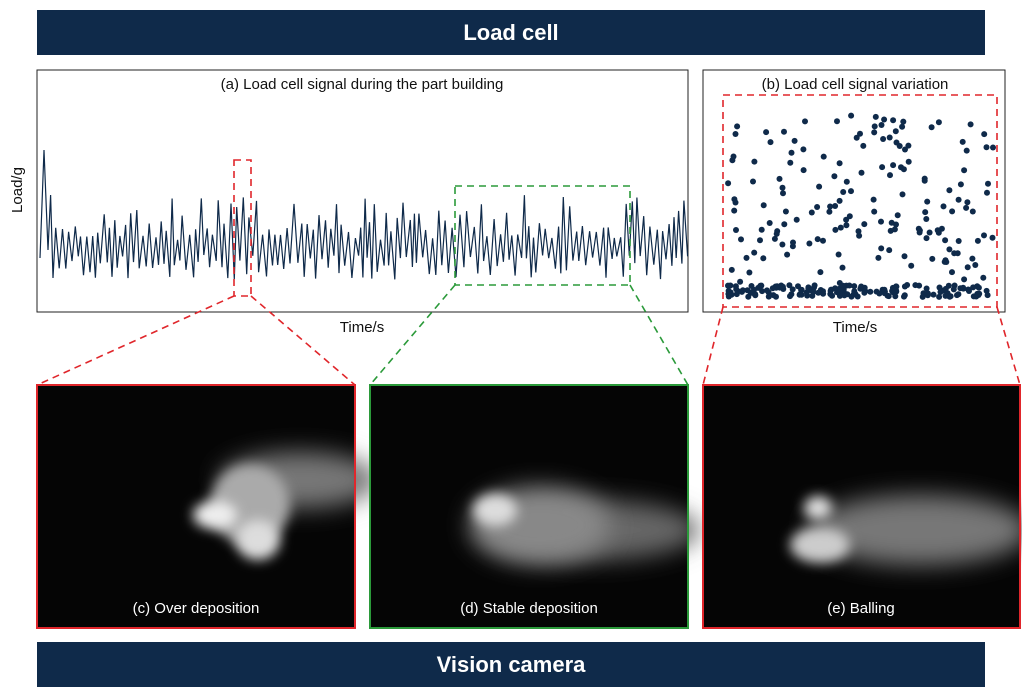  Describe the element at coordinates (364, 214) in the screenshot. I see `signal` at that location.